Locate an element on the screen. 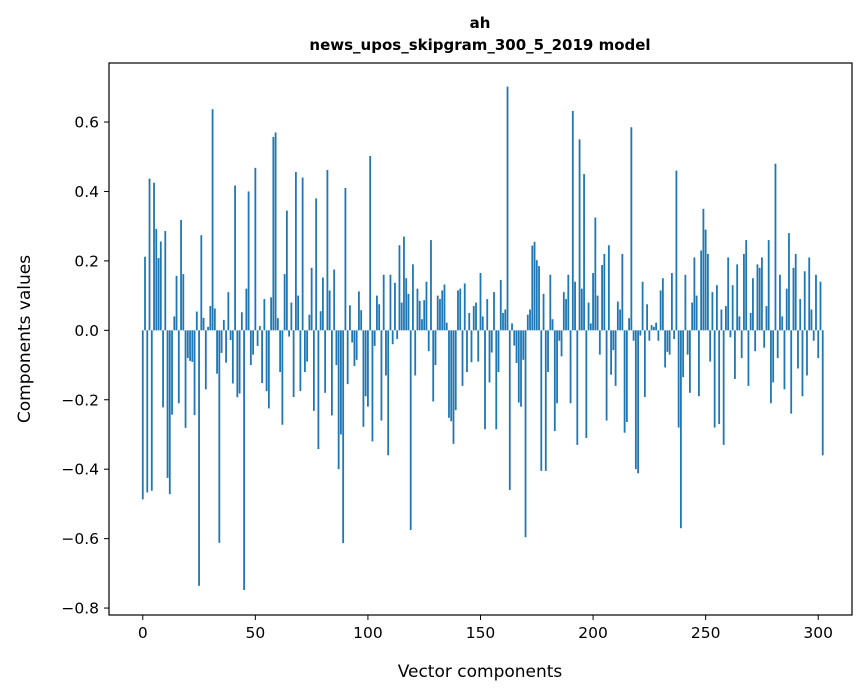 The width and height of the screenshot is (867, 700). x-tick-label-200: 200 is located at coordinates (593, 633).